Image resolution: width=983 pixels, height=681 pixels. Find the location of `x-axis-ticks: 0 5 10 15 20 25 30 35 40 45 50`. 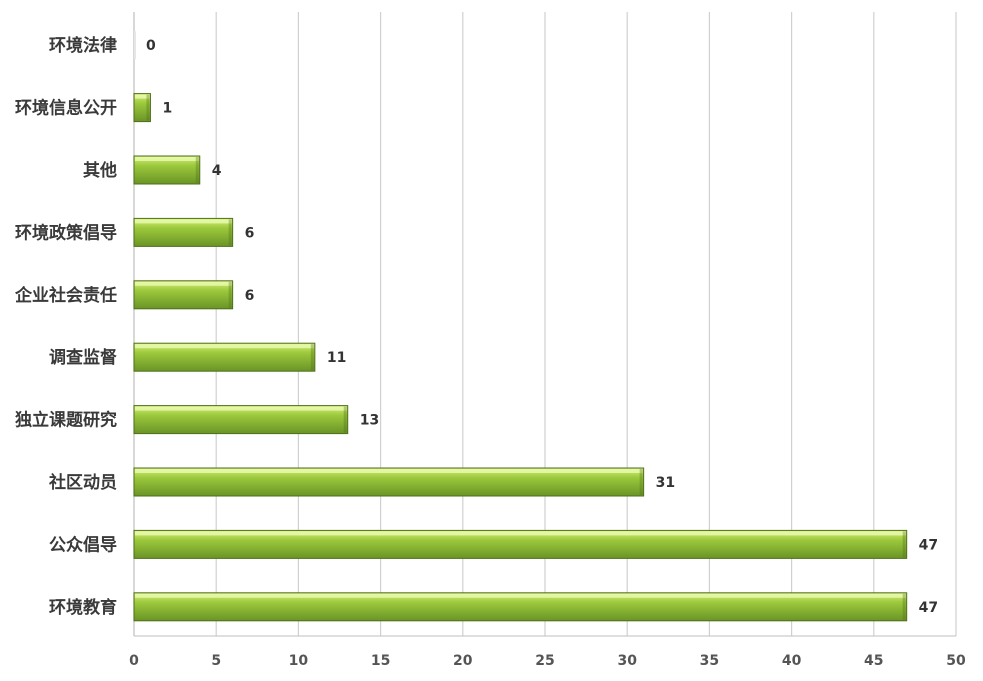

x-axis-ticks: 0 5 10 15 20 25 30 35 40 45 50 is located at coordinates (547, 661).